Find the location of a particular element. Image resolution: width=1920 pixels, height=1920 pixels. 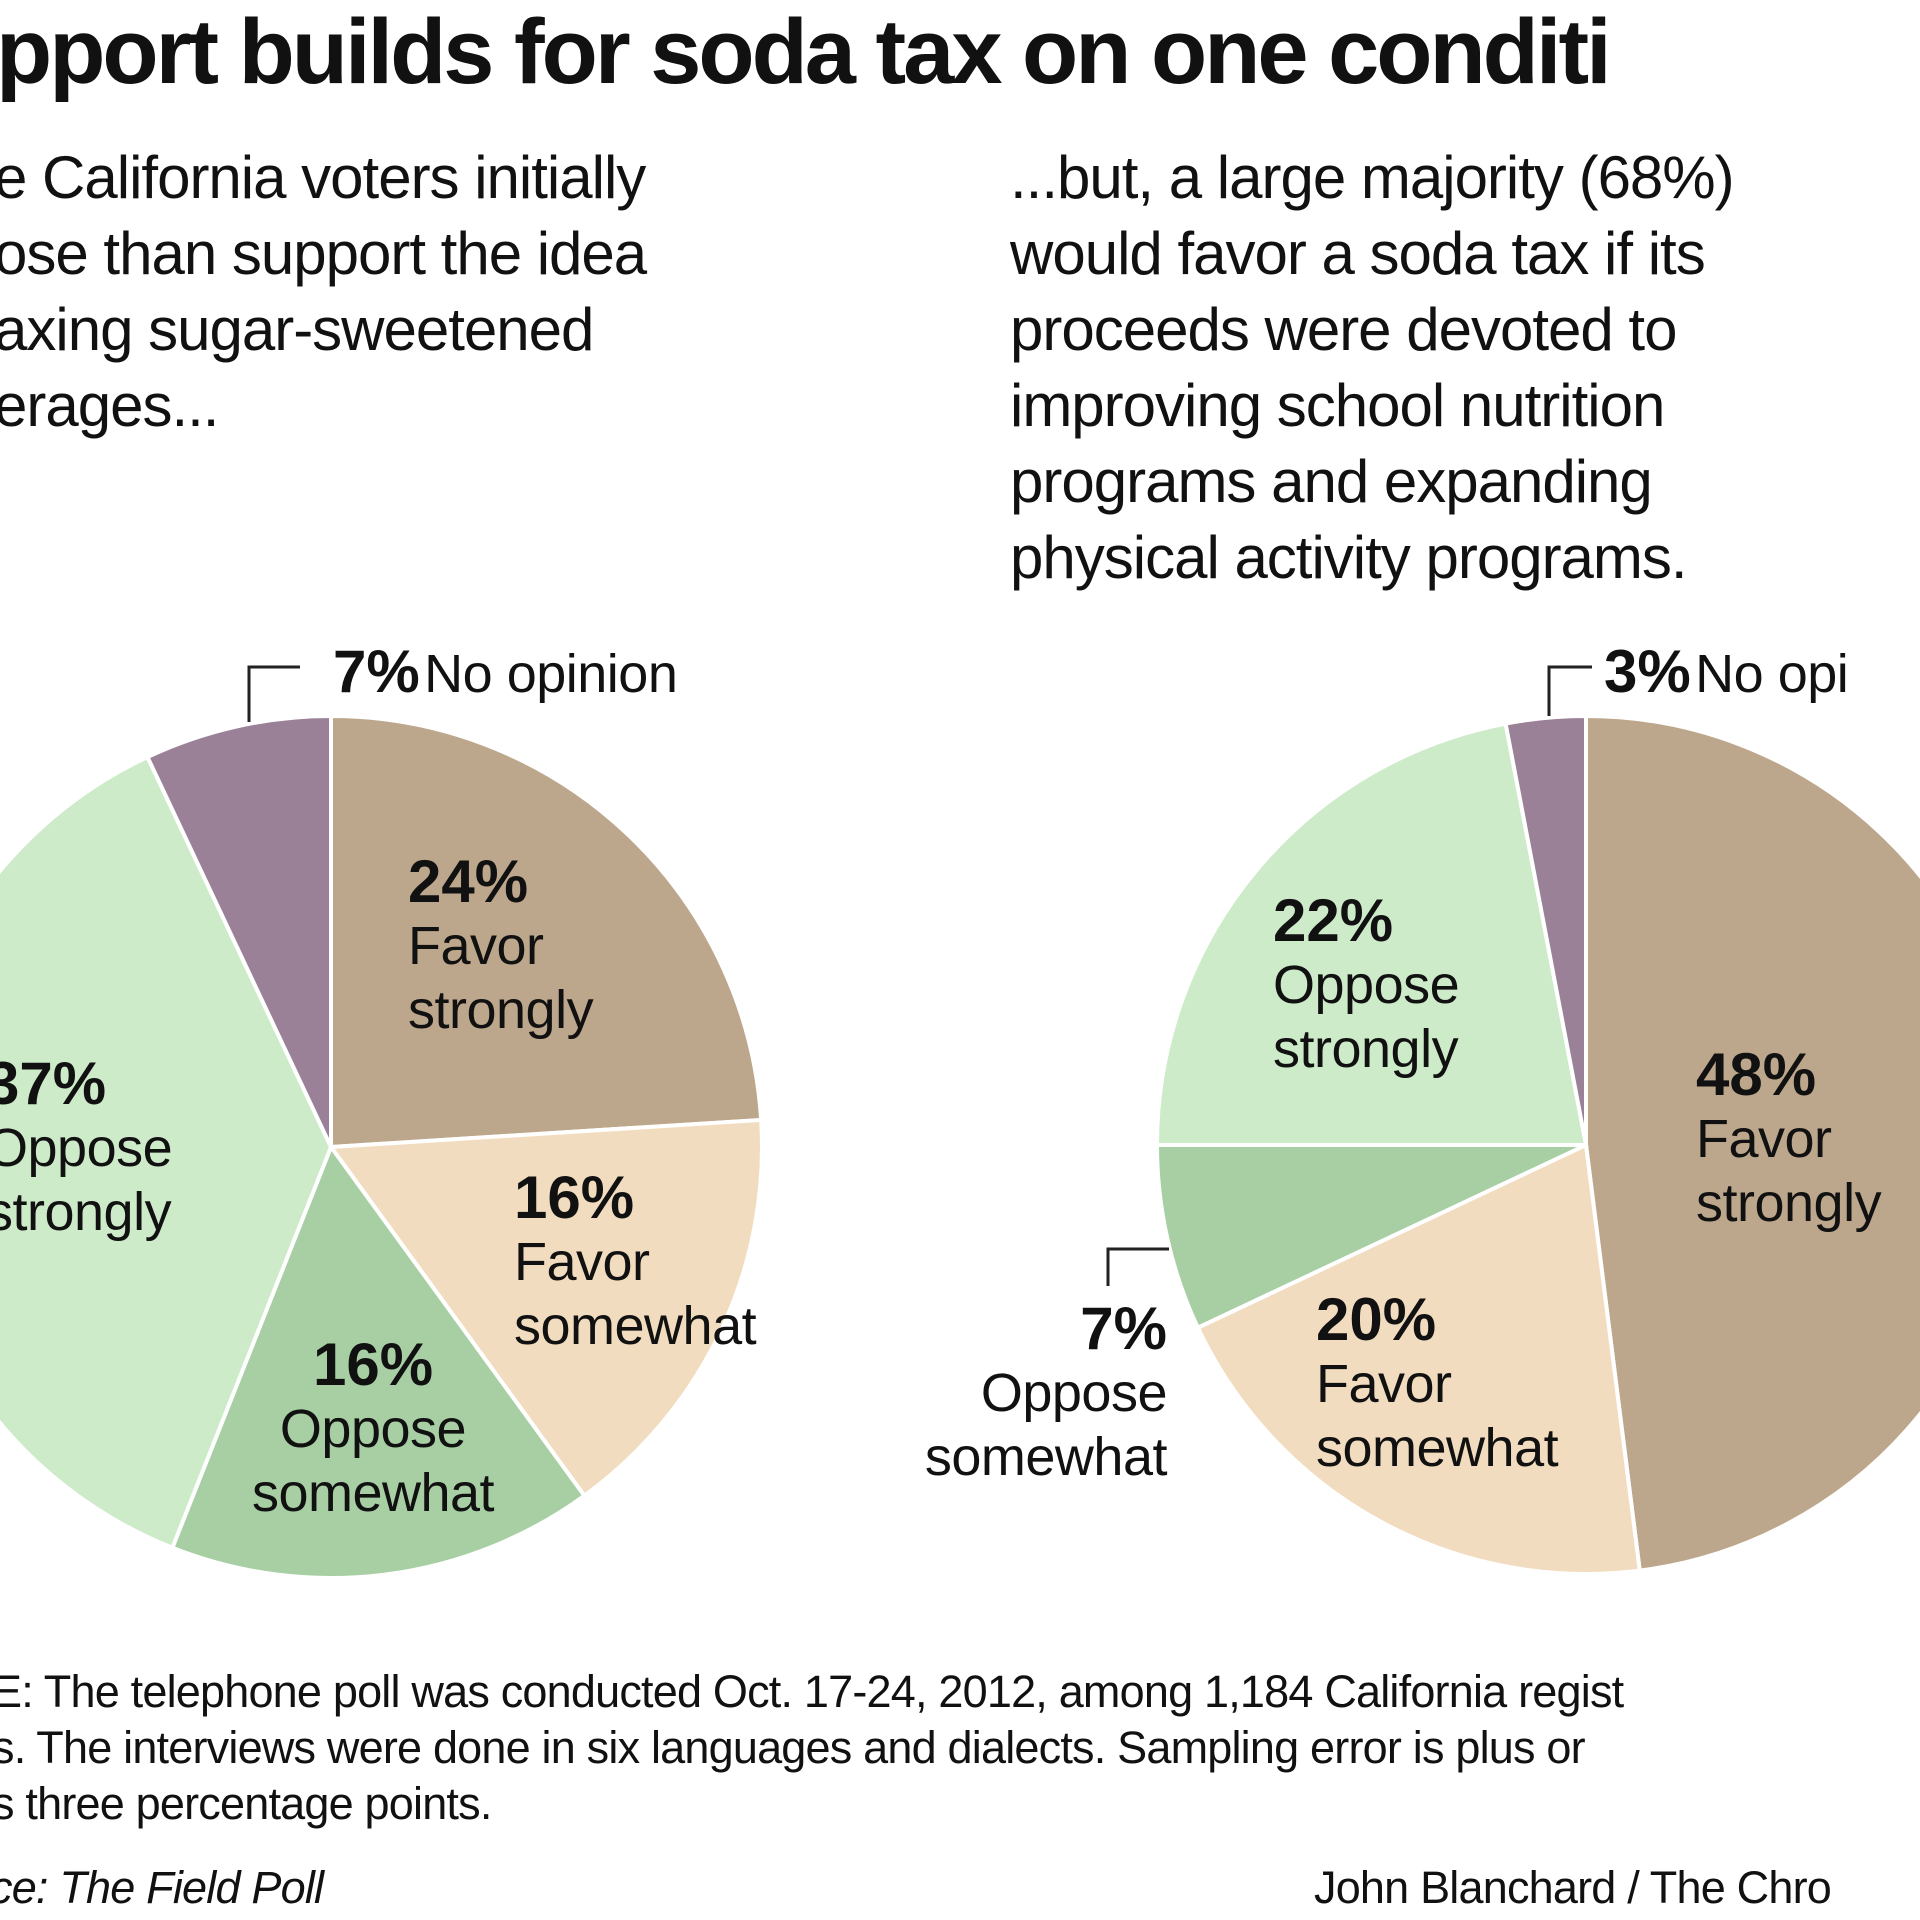

category-label: No opinion is located at coordinates (551, 674).